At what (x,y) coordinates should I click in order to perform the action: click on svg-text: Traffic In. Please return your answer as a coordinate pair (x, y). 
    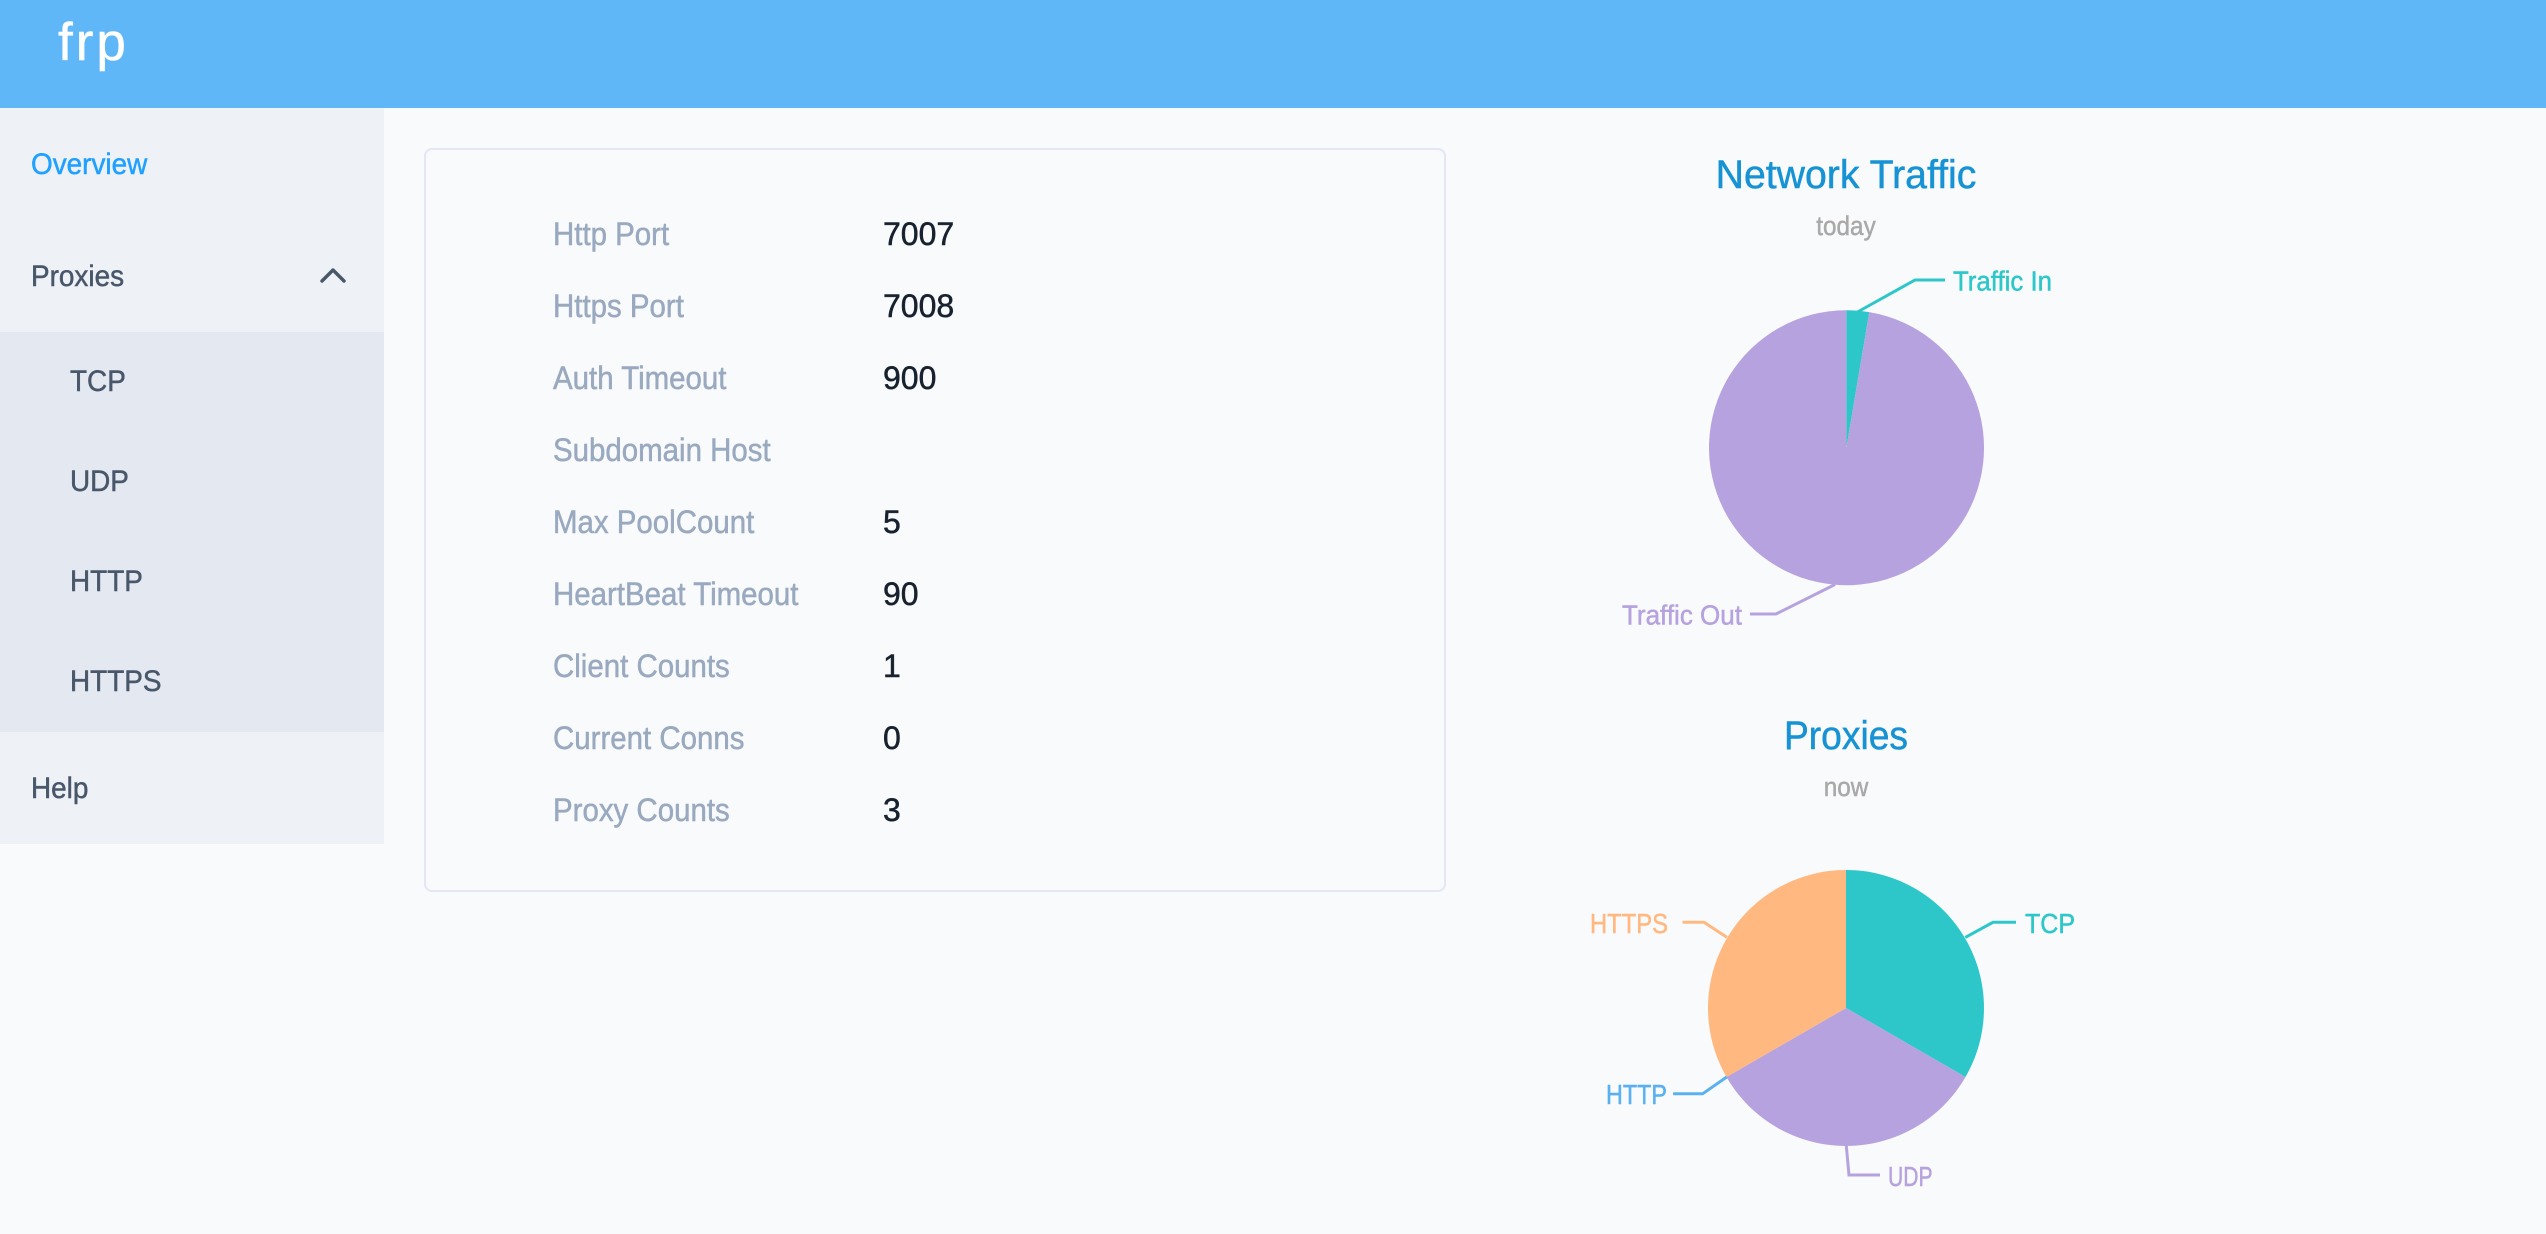
    Looking at the image, I should click on (2002, 281).